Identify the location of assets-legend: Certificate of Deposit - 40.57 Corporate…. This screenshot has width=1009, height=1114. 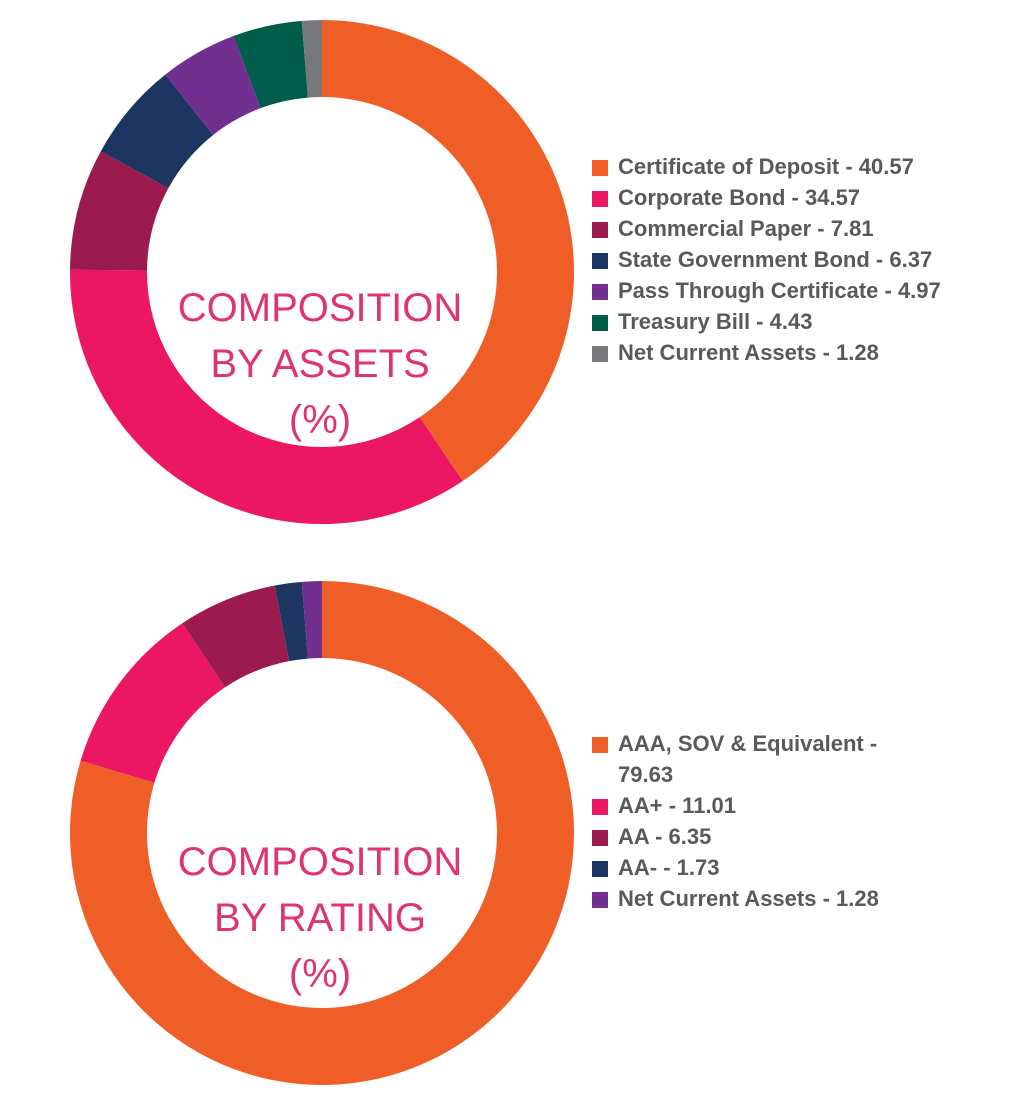
(766, 259).